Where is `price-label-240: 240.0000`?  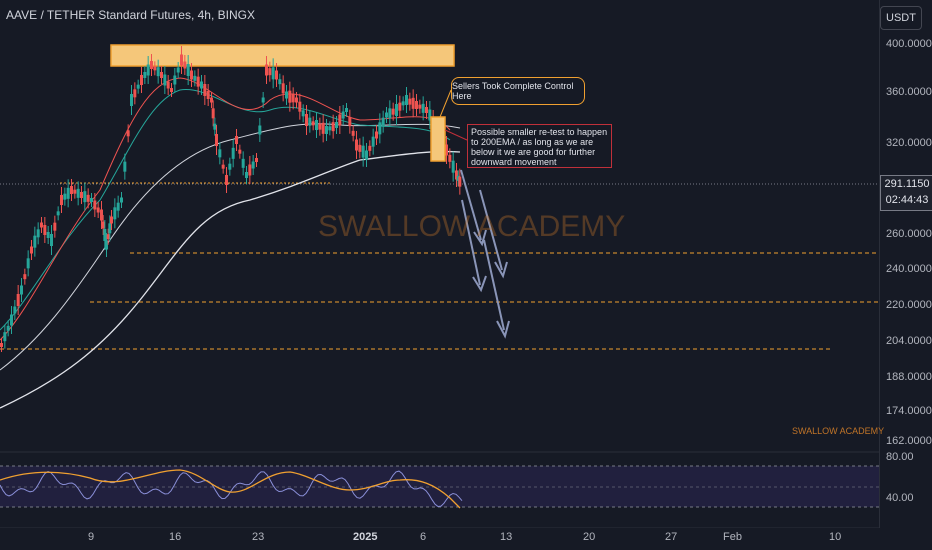
price-label-240: 240.0000 is located at coordinates (909, 269).